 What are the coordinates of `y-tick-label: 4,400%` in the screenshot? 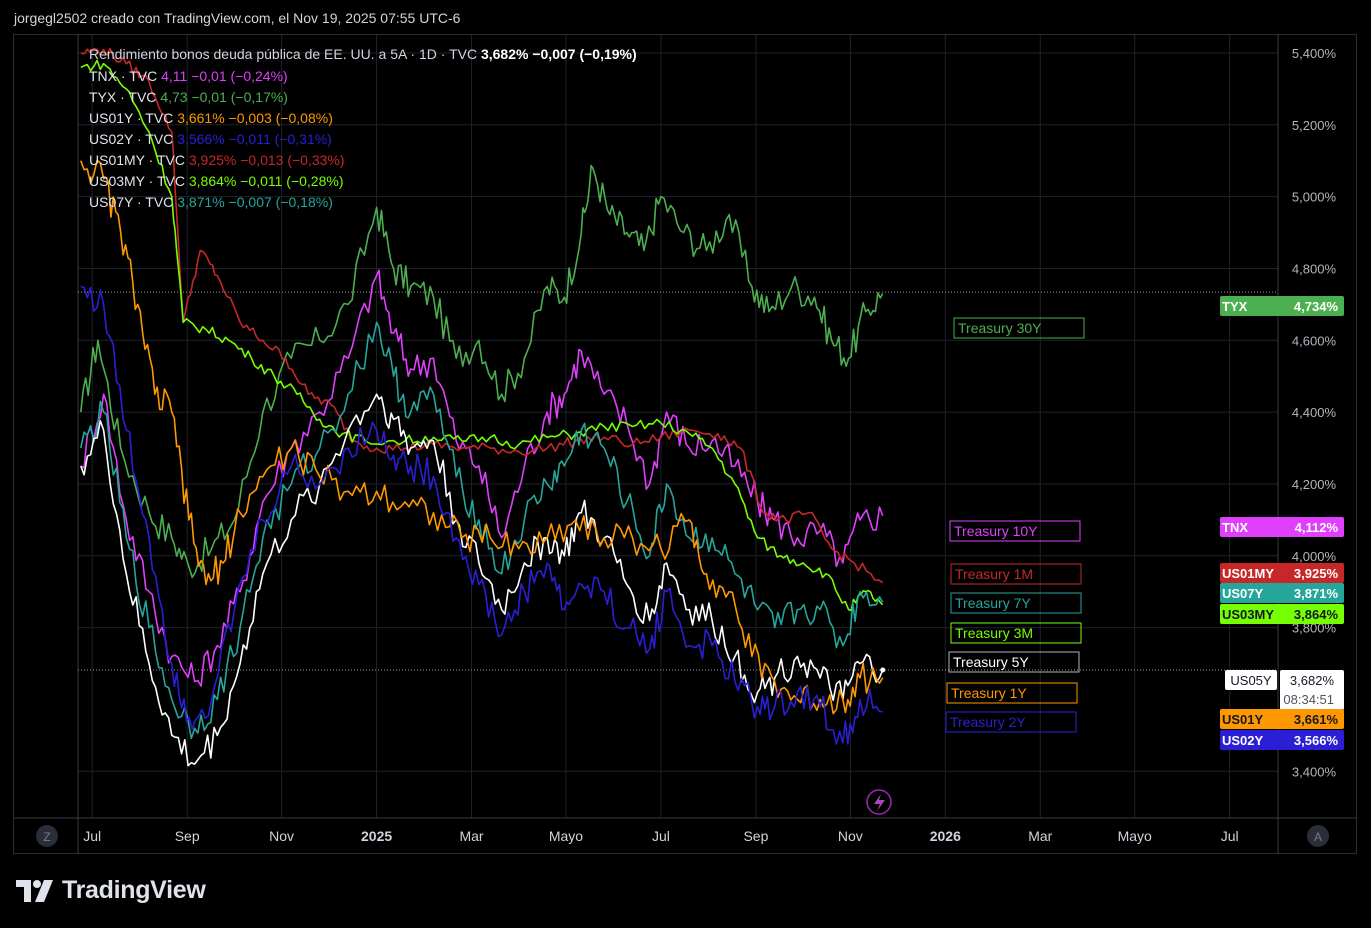 It's located at (1314, 412).